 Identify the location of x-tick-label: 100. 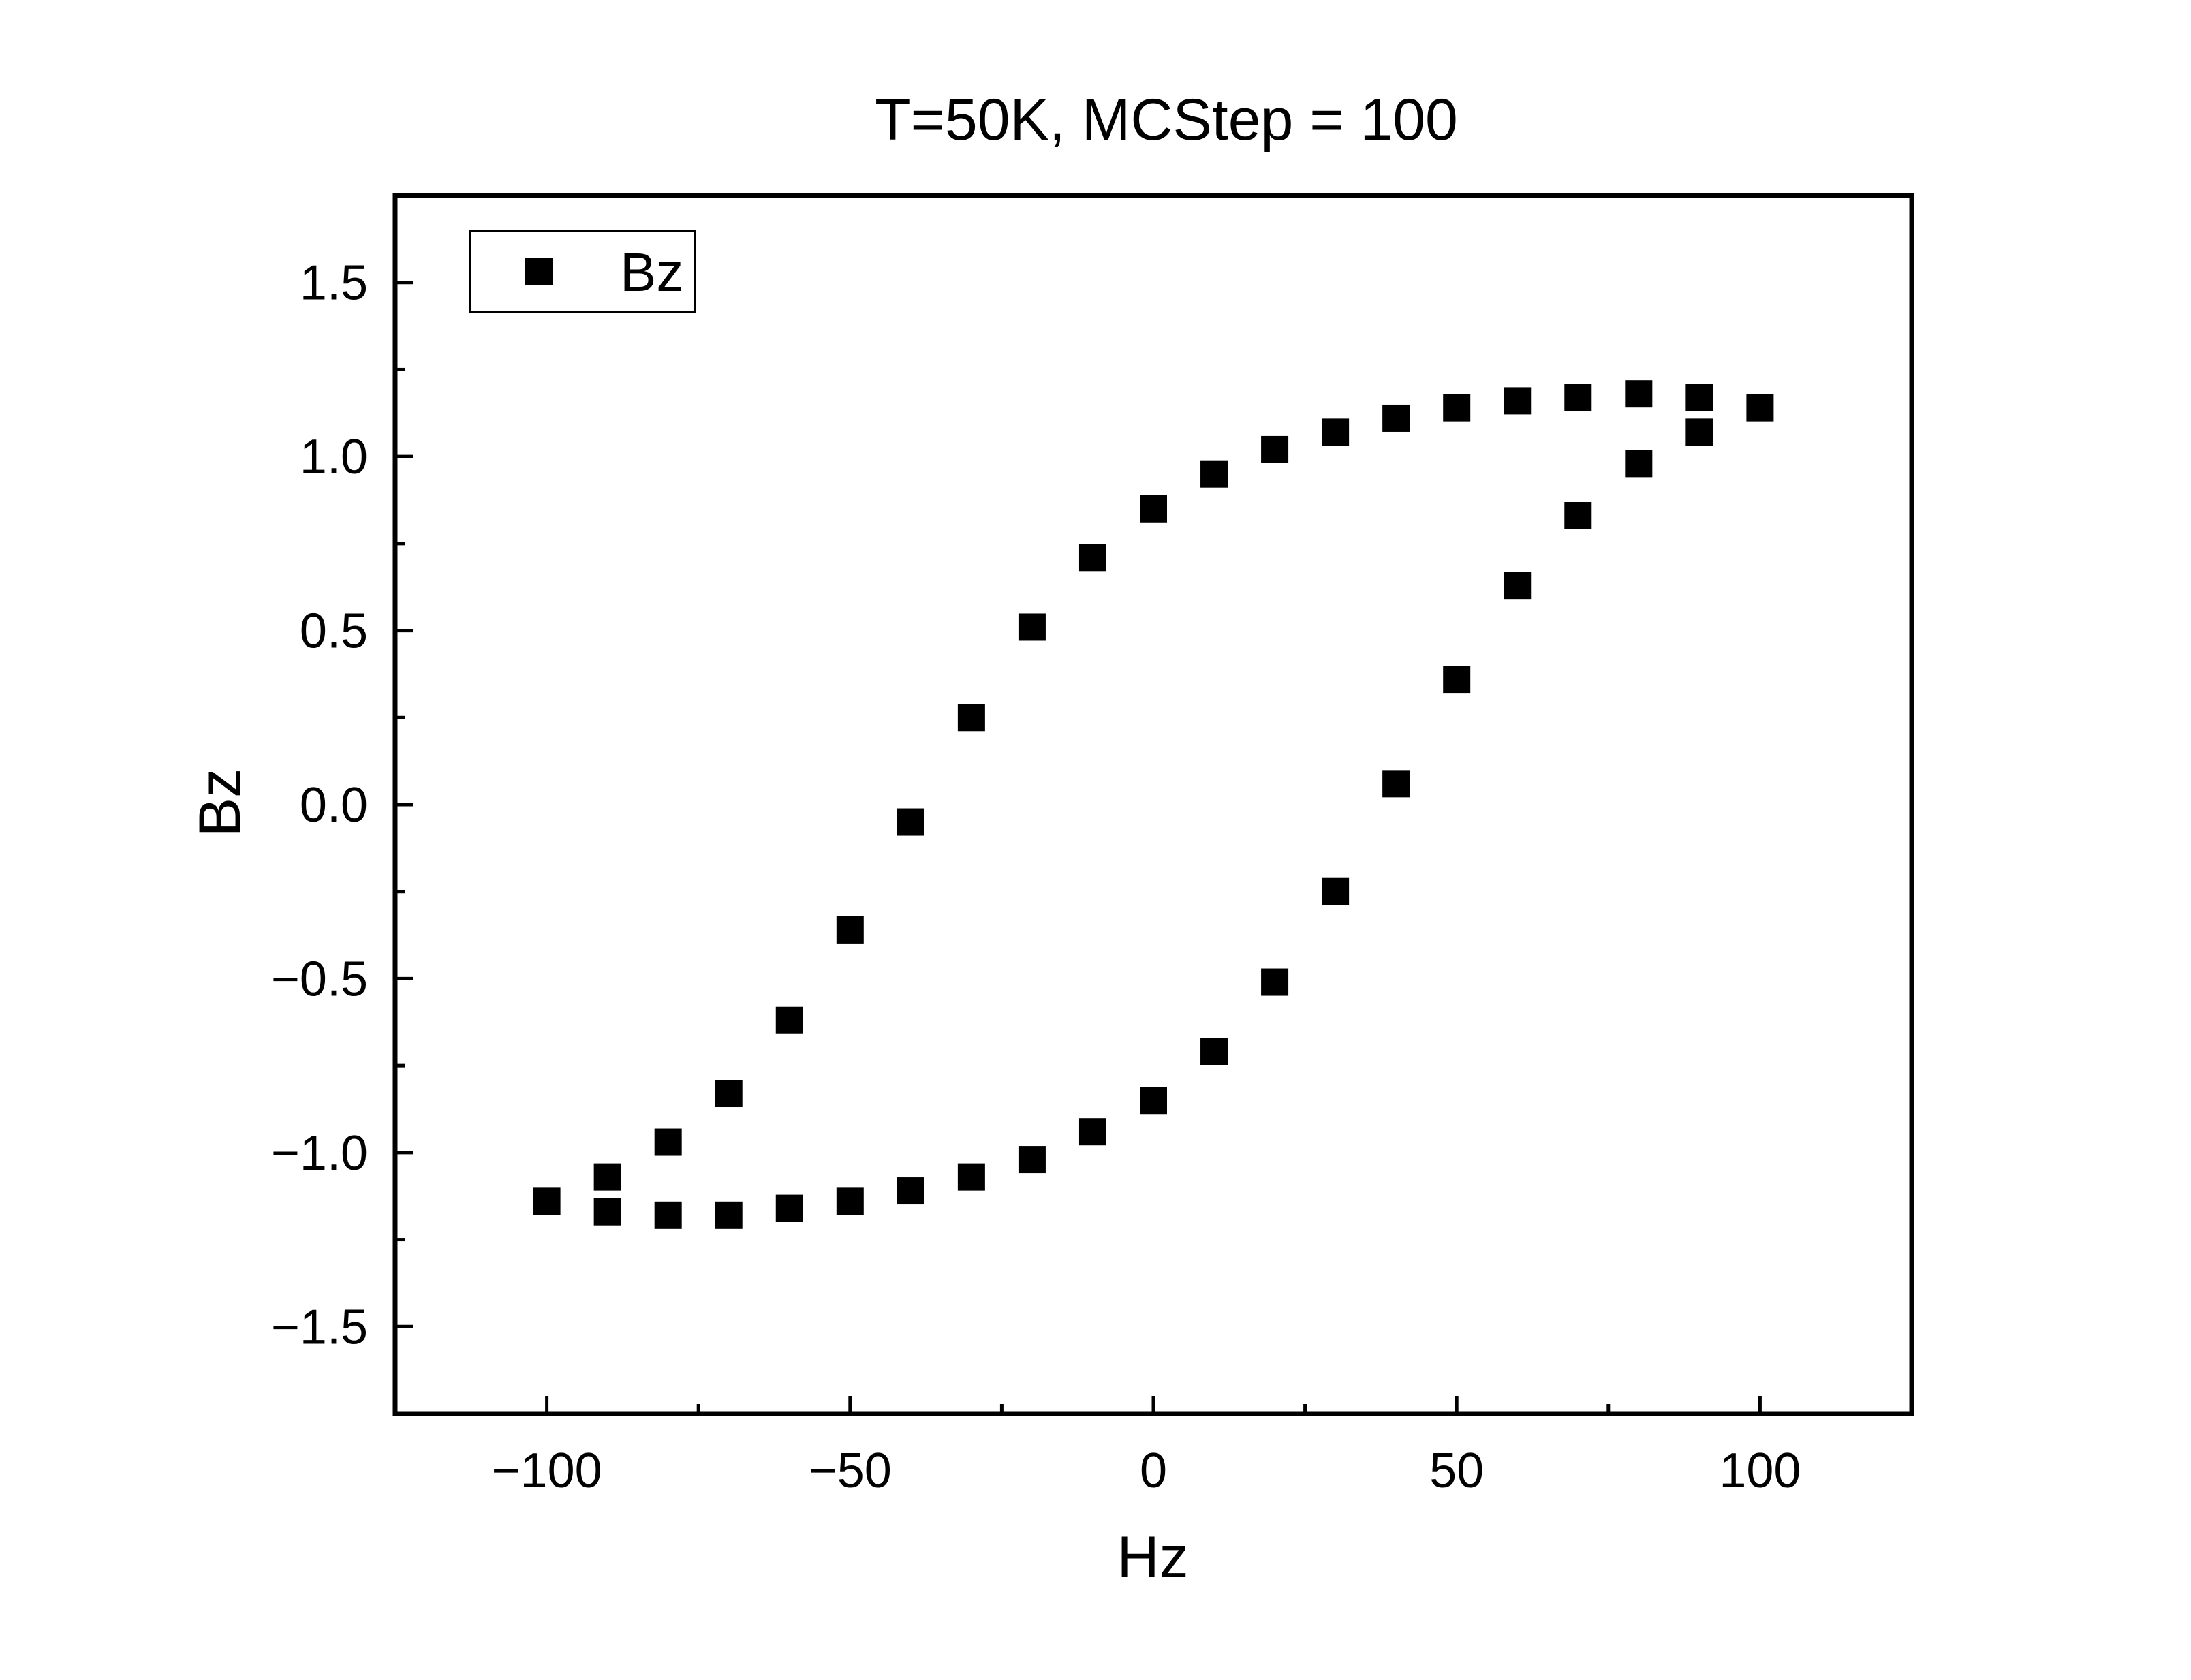
(1760, 1471).